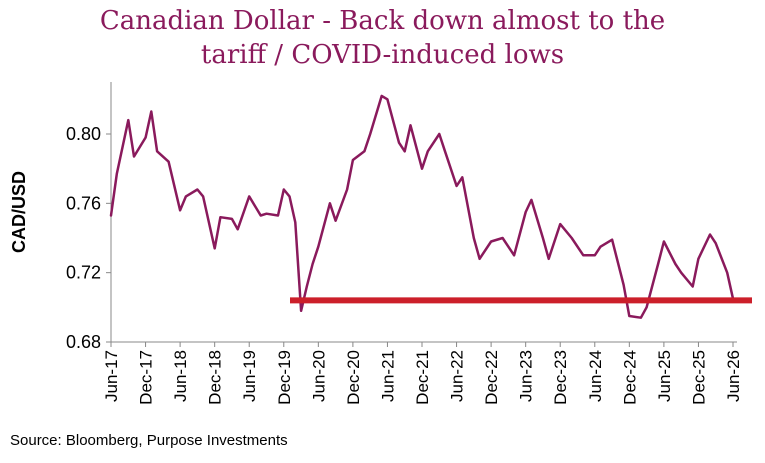  I want to click on x-tick-label: Jun-21, so click(387, 376).